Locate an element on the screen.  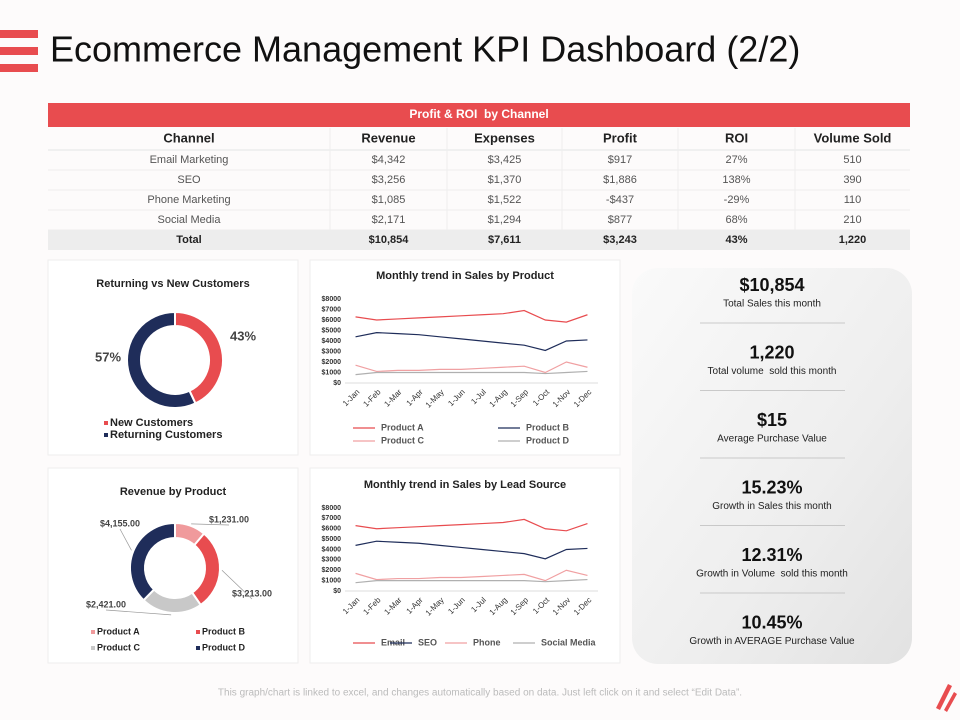
kpi-value: $10,854 is located at coordinates (771, 285).